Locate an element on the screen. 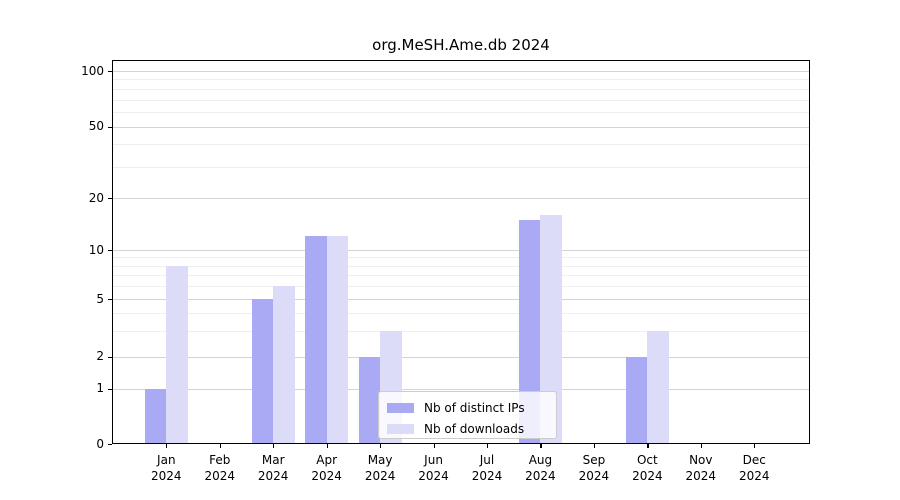  x-tick-label: Jul 2024 is located at coordinates (487, 468).